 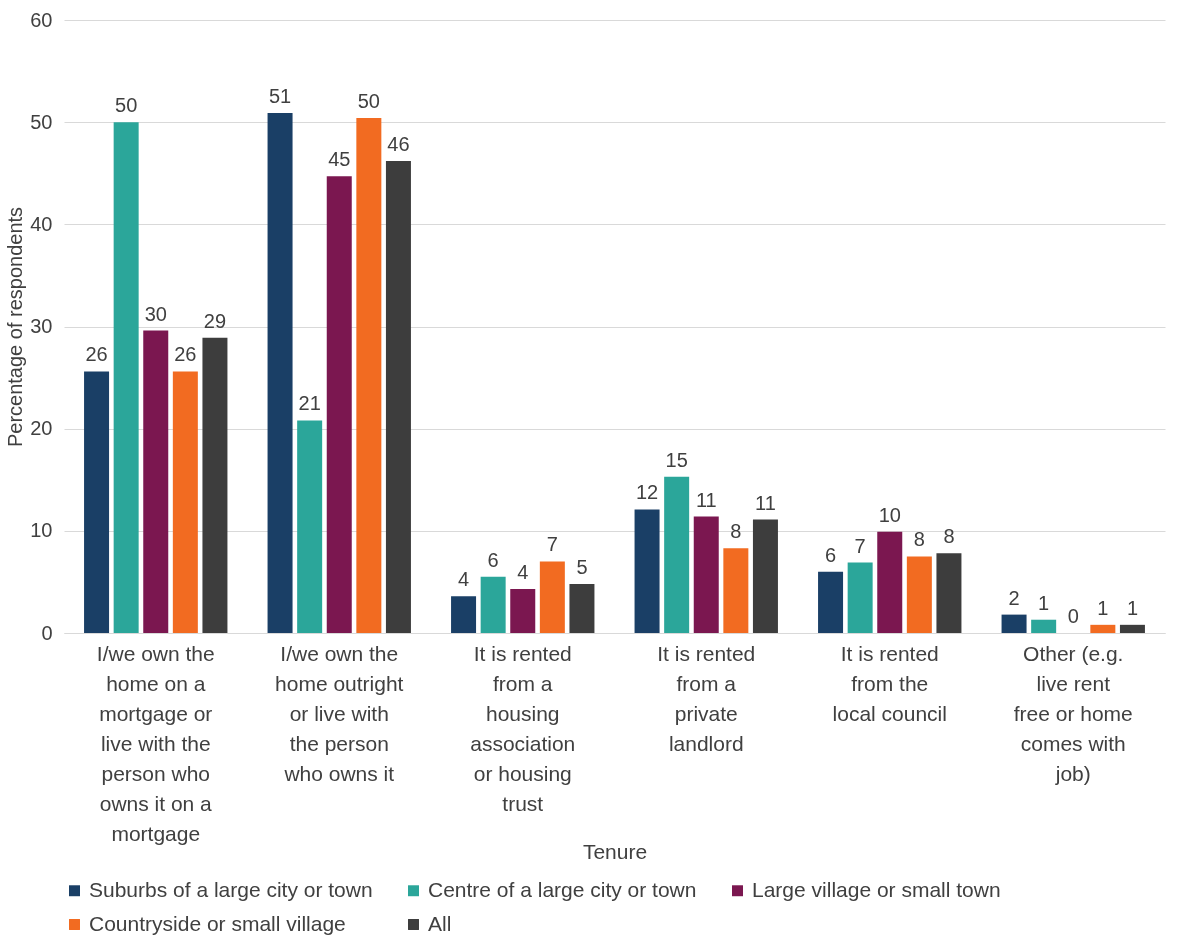 I want to click on data-label: 10, so click(x=889, y=514).